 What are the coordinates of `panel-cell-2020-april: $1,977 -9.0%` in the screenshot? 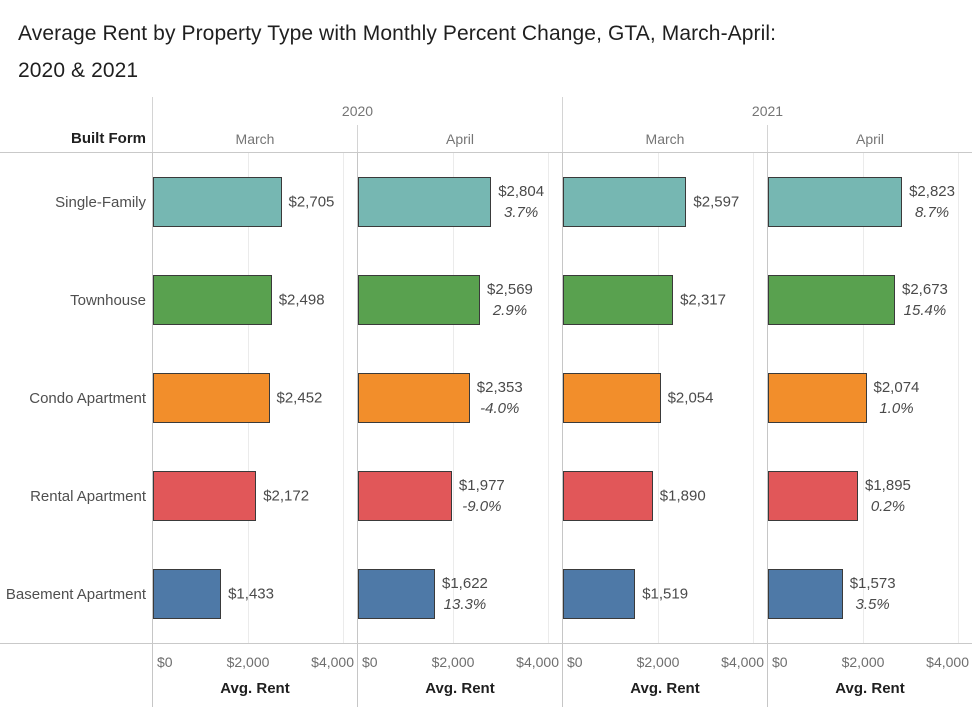 It's located at (459, 496).